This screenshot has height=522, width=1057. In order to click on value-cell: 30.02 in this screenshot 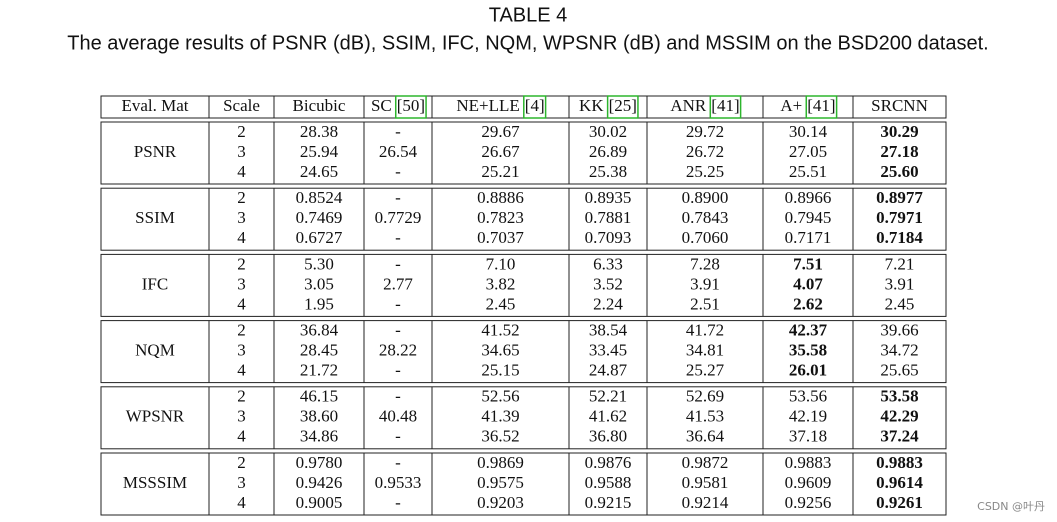, I will do `click(608, 131)`.